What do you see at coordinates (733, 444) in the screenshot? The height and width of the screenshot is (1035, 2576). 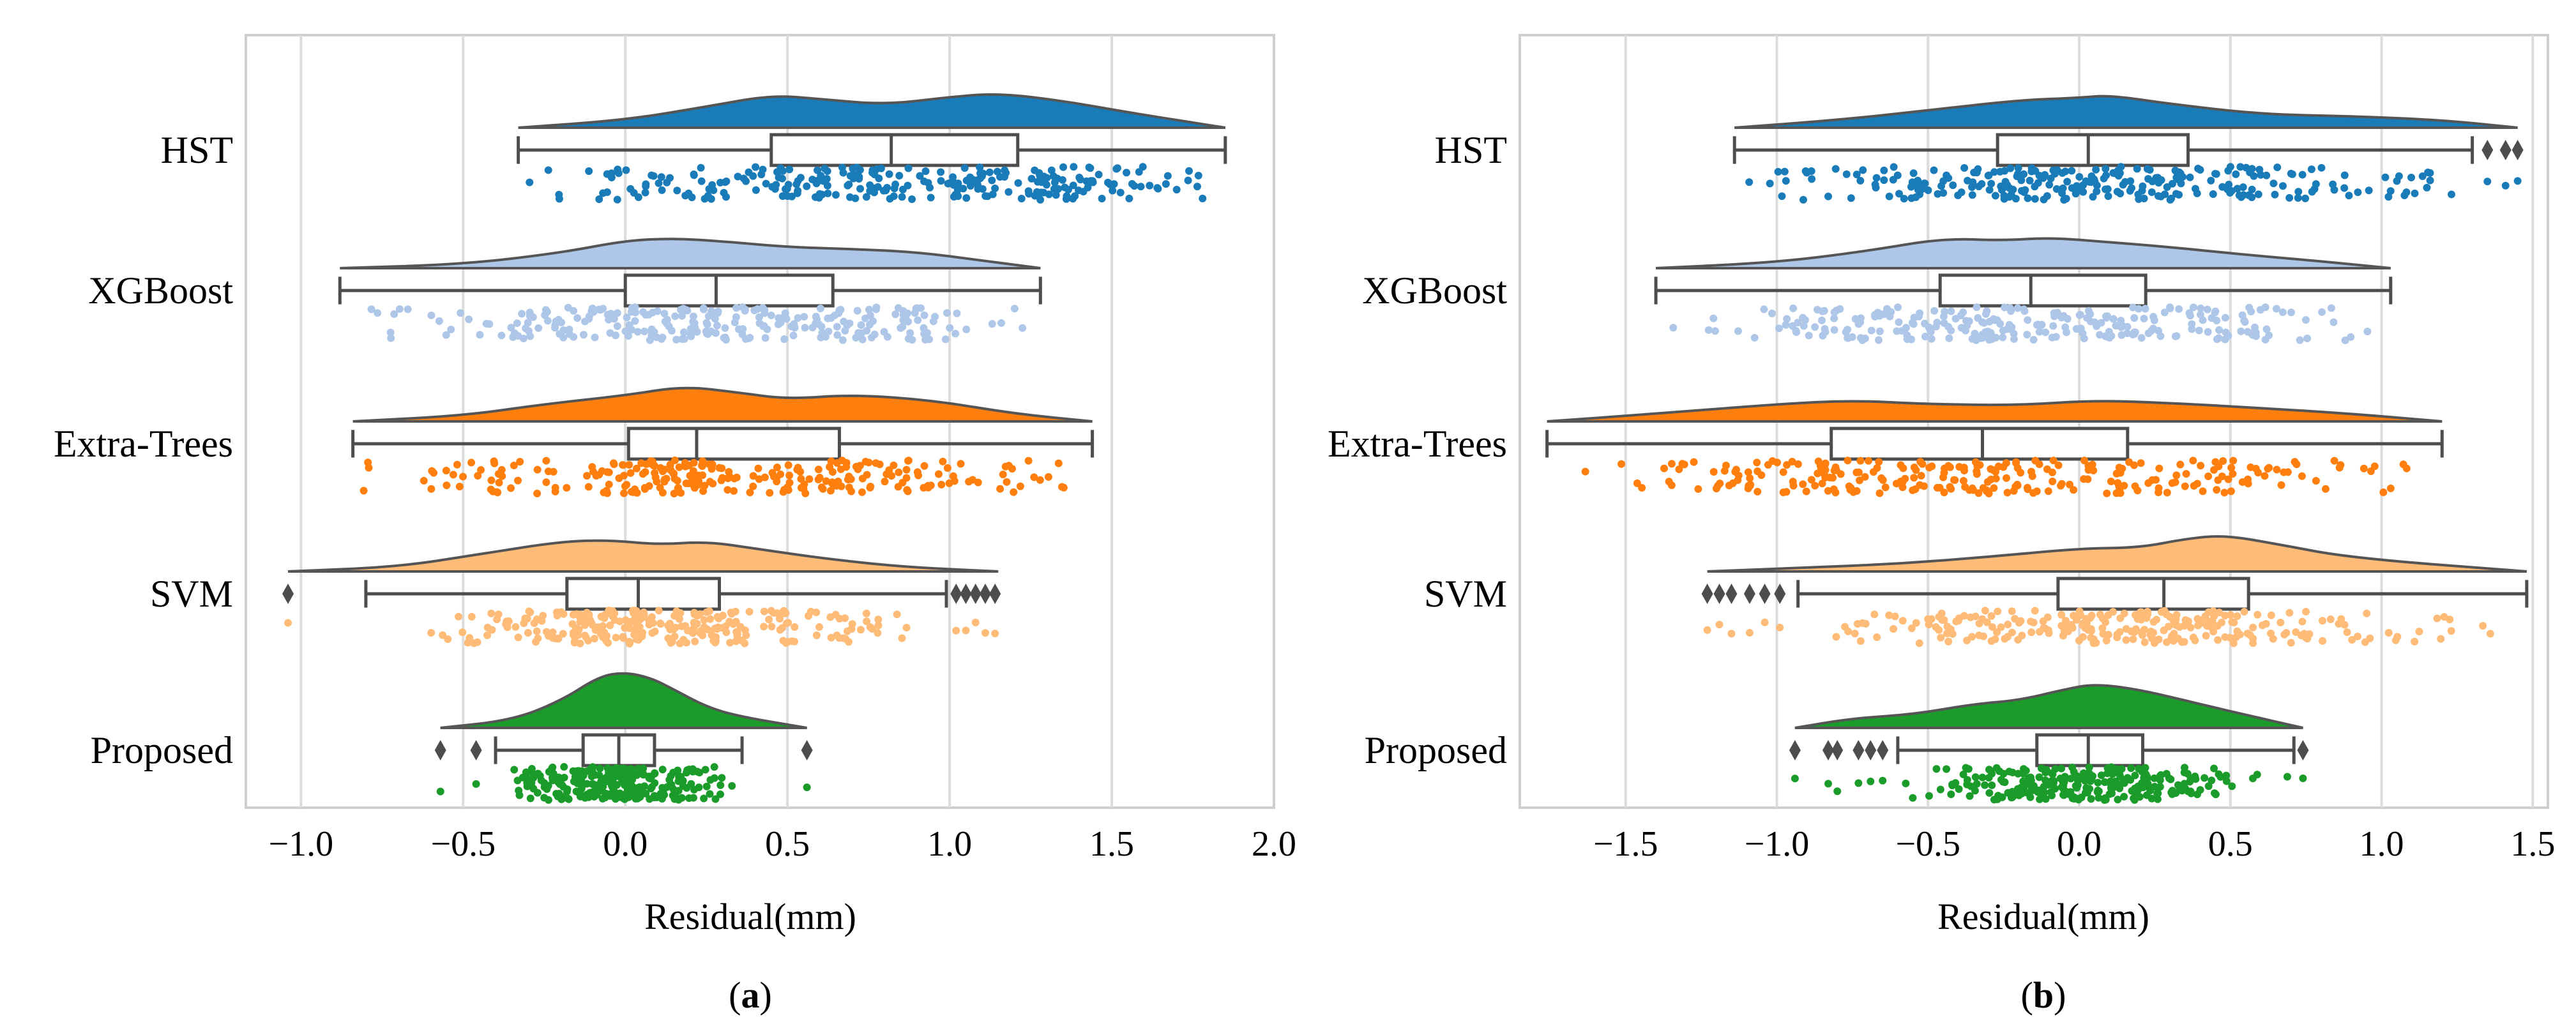 I see `iqr-box` at bounding box center [733, 444].